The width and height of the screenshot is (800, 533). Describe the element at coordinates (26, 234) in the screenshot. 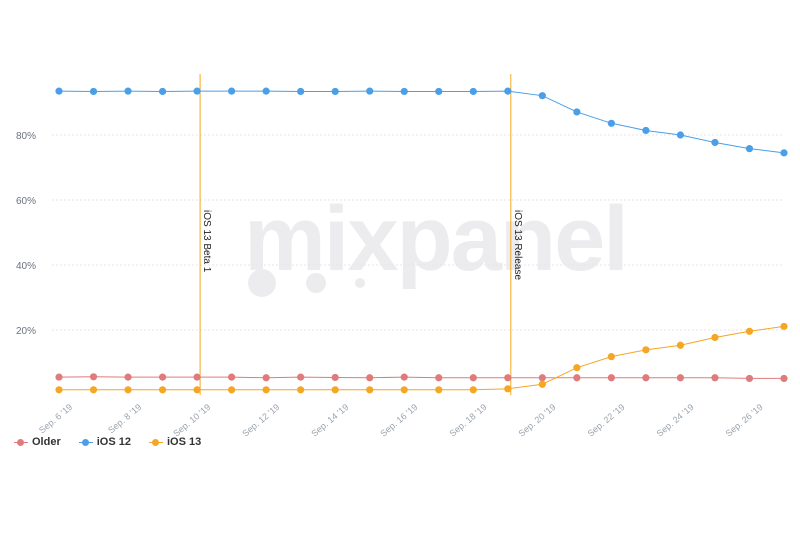

I see `y-axis: 20% 40% 60% 80%` at that location.